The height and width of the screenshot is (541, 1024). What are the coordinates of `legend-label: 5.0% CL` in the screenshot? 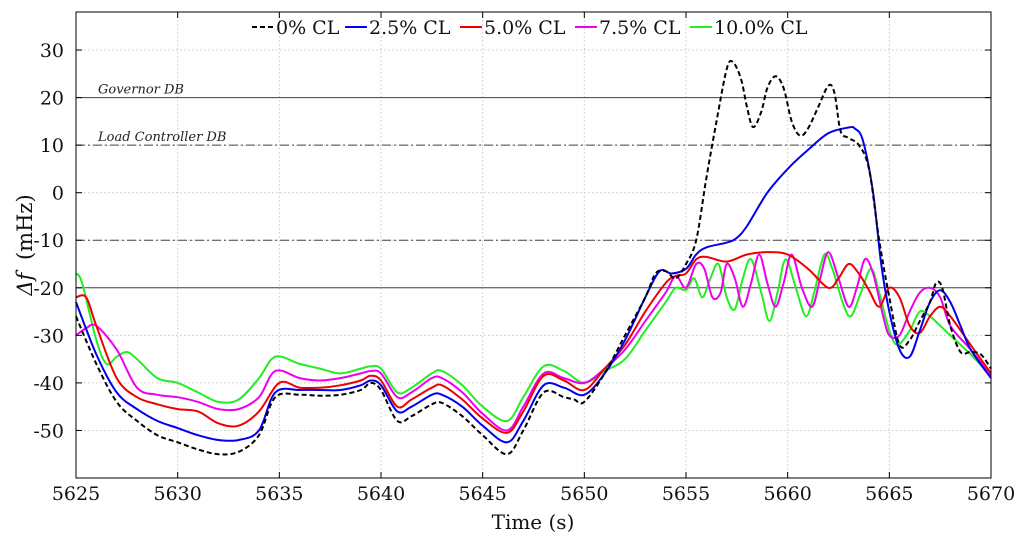 It's located at (525, 28).